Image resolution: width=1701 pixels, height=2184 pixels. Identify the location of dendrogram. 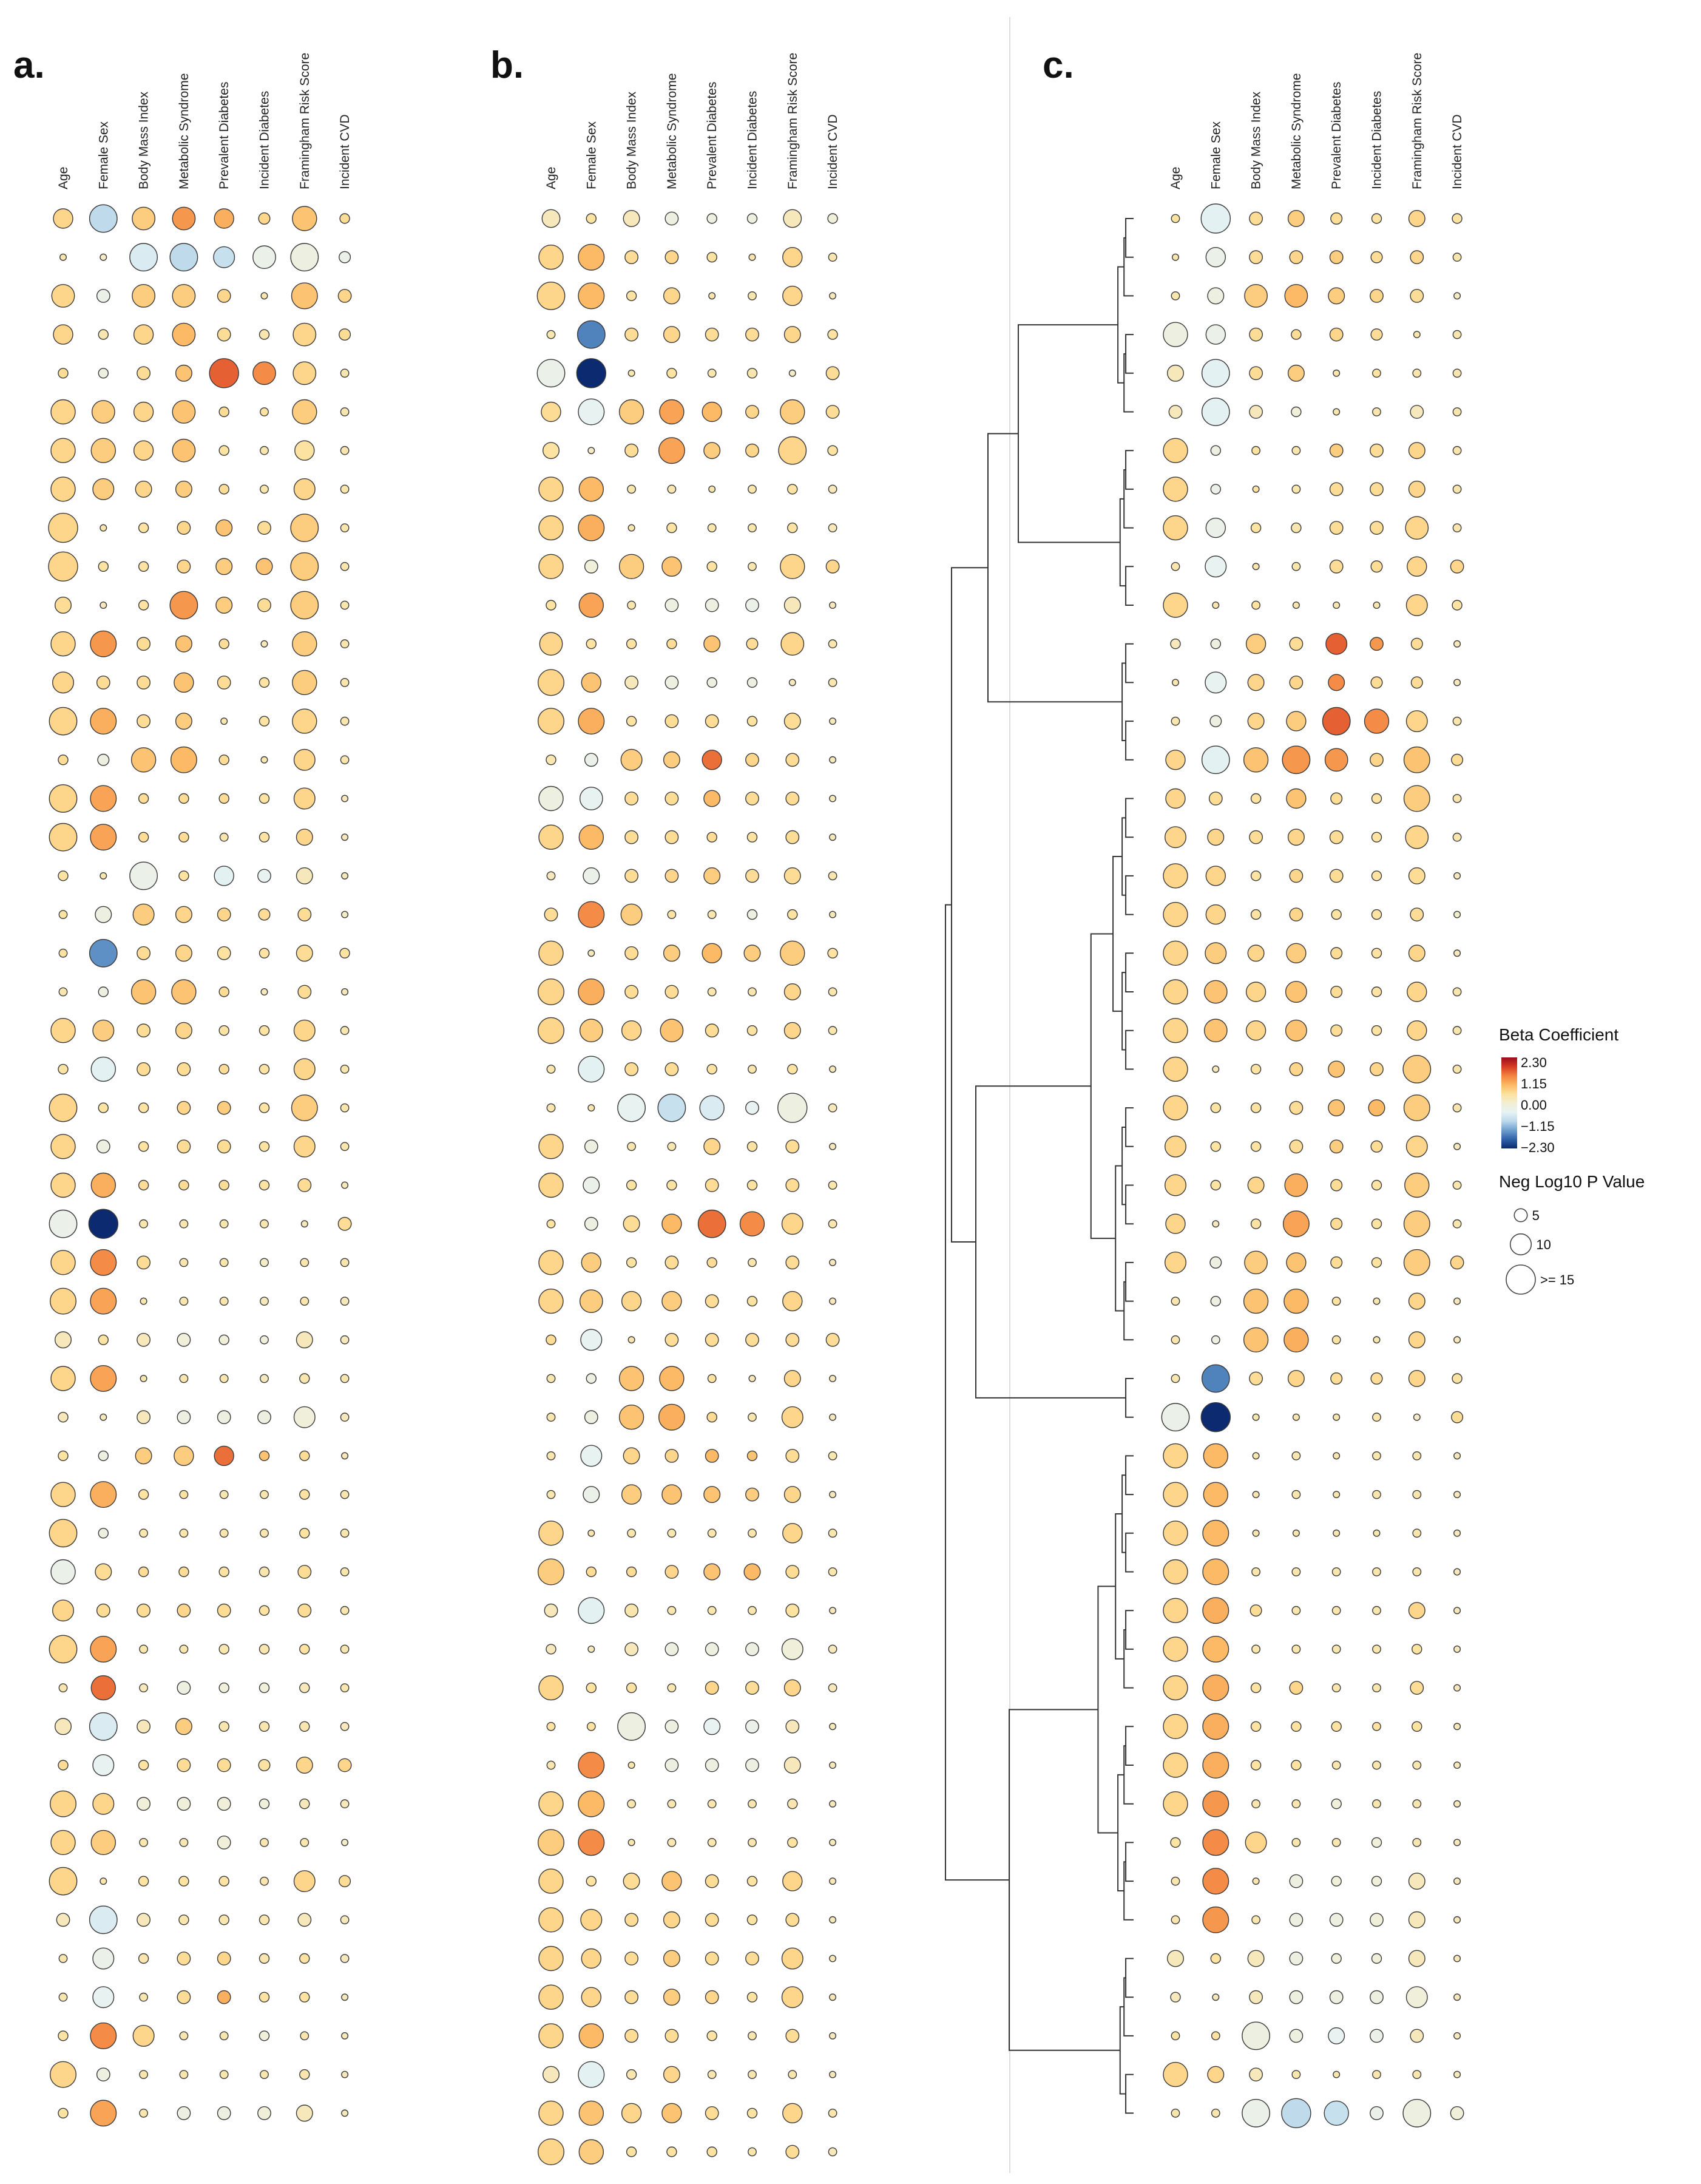
(1039, 1166).